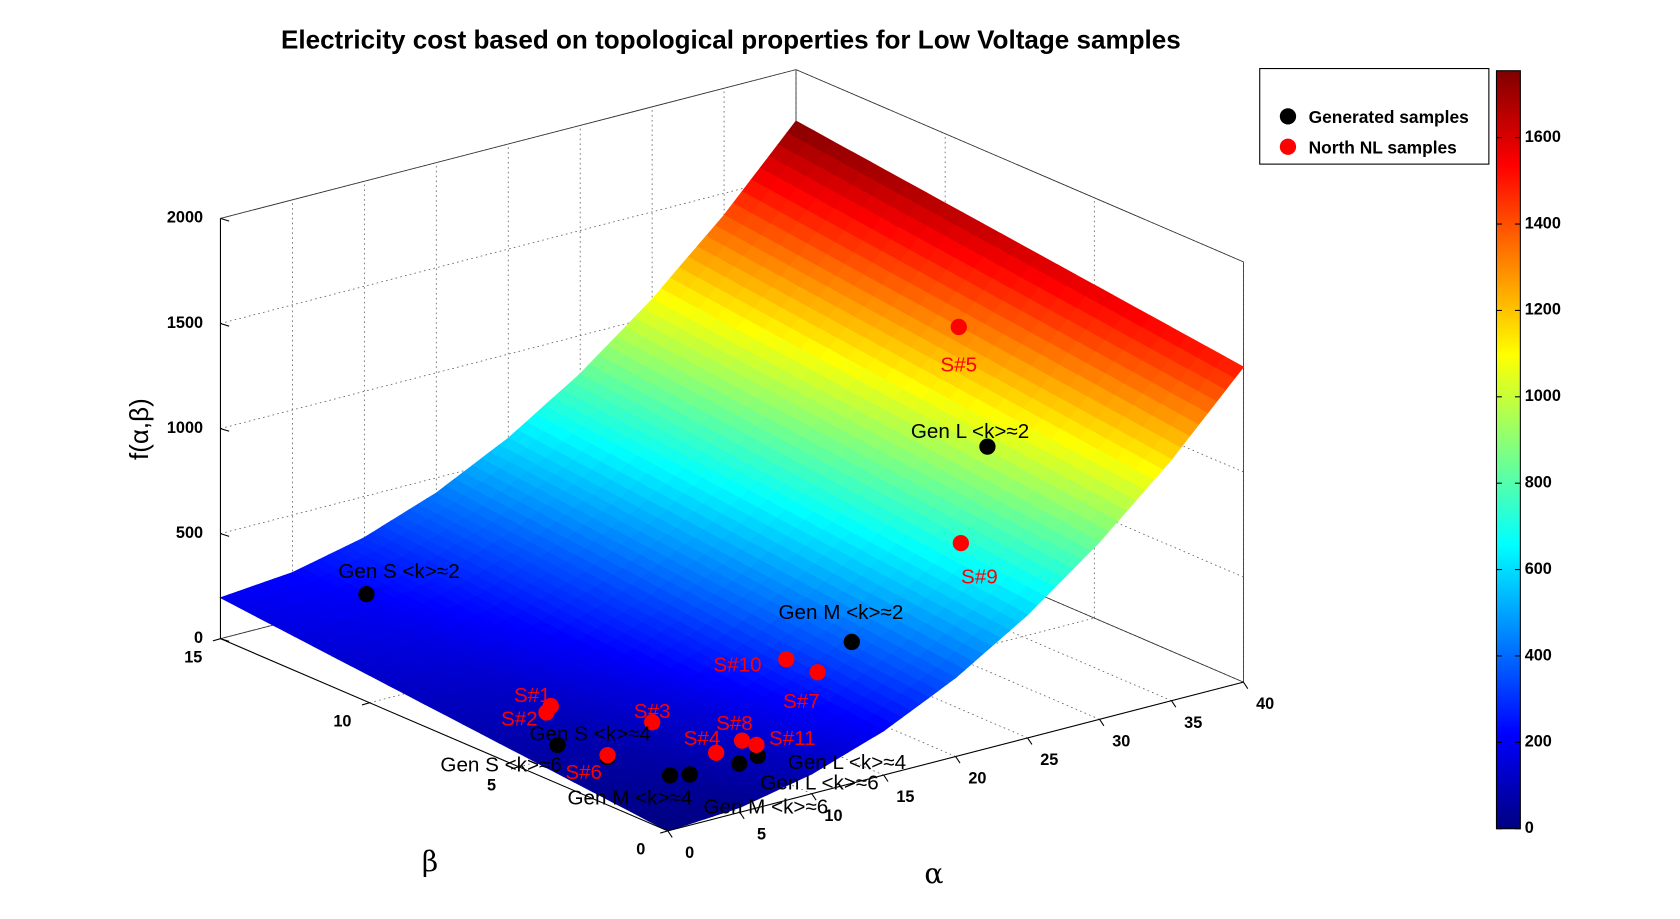  I want to click on legend: Generated samples North NL samples, so click(1374, 116).